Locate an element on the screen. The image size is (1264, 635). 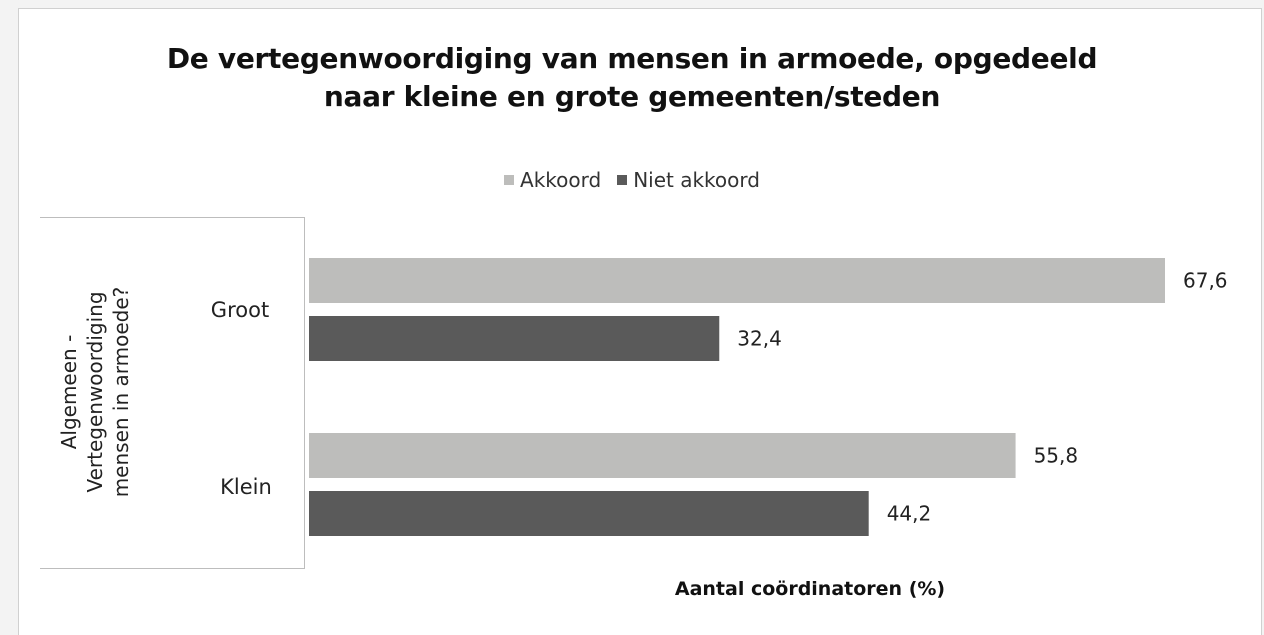
legend: Akkoord Niet akkoord is located at coordinates (632, 180).